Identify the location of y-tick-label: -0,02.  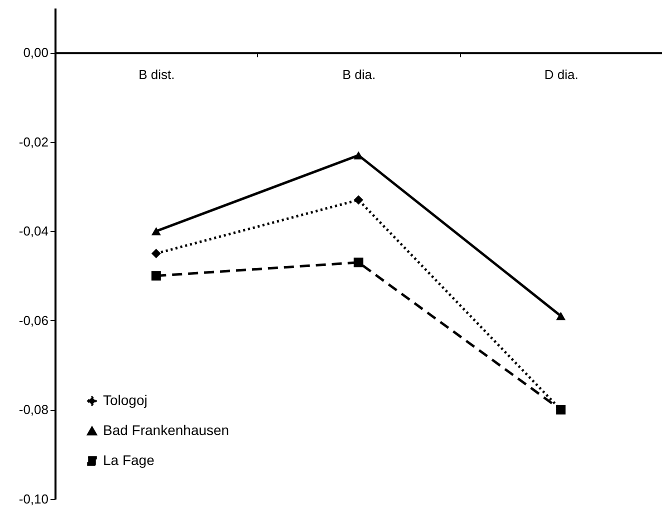
(33, 142).